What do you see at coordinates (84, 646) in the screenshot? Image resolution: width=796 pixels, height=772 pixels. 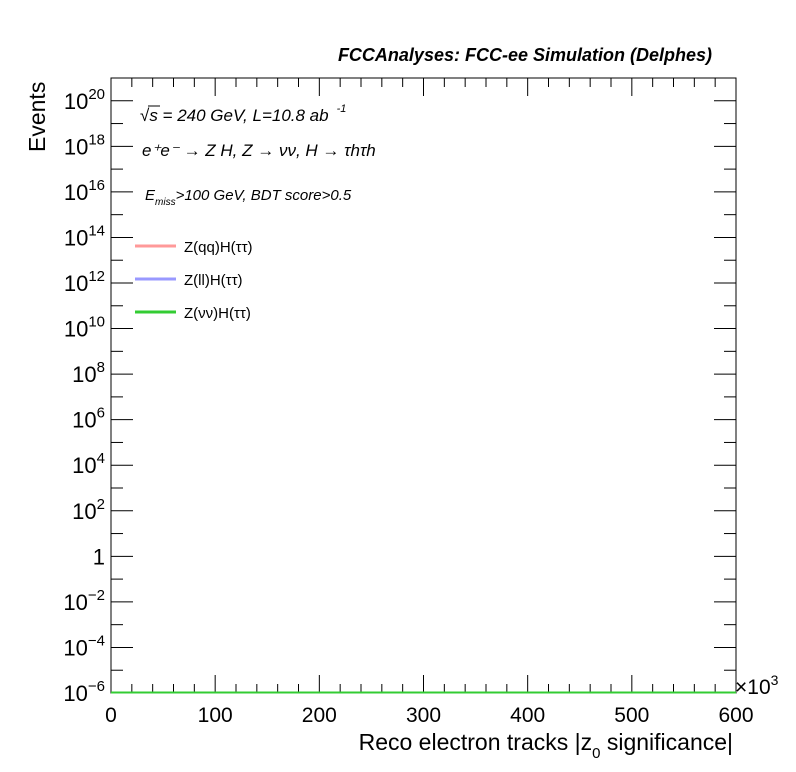 I see `y-tick-label: 10⁻⁴` at bounding box center [84, 646].